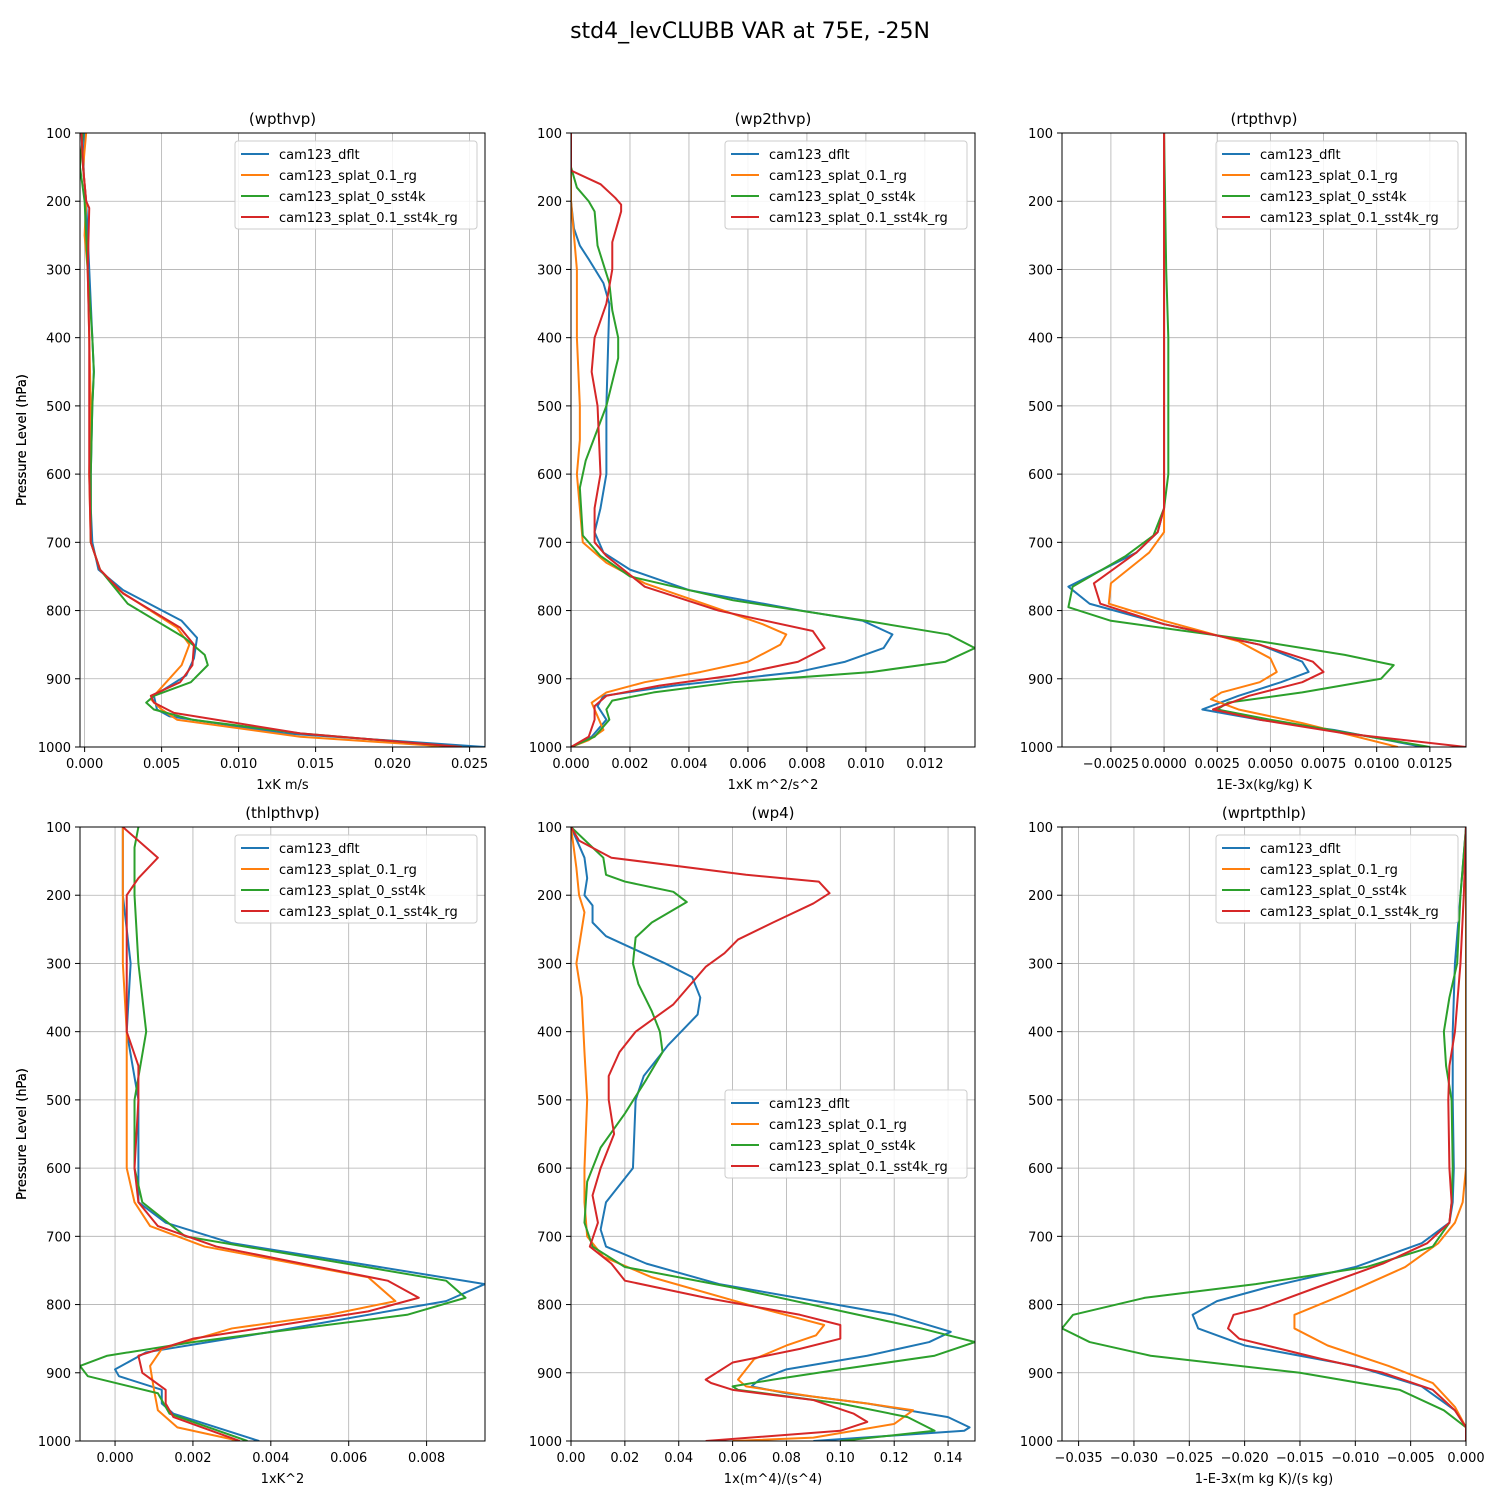  I want to click on figure-title: std4_levCLUBB VAR at 75E, -25N, so click(750, 31).